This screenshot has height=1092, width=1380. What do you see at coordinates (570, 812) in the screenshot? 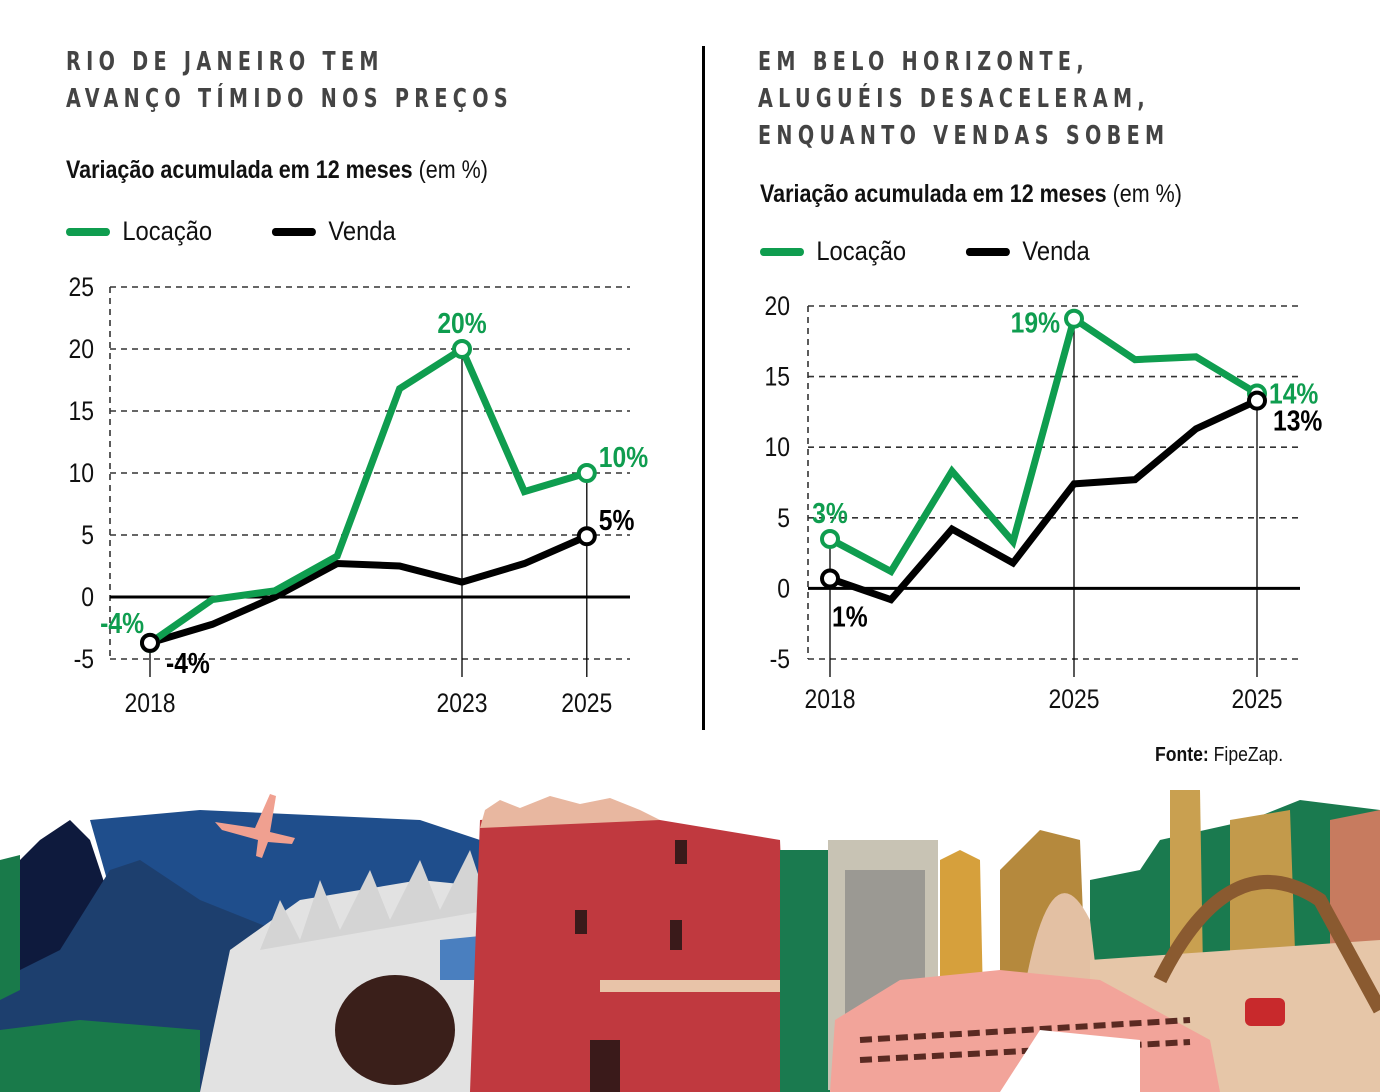
I see `red-tower-top` at bounding box center [570, 812].